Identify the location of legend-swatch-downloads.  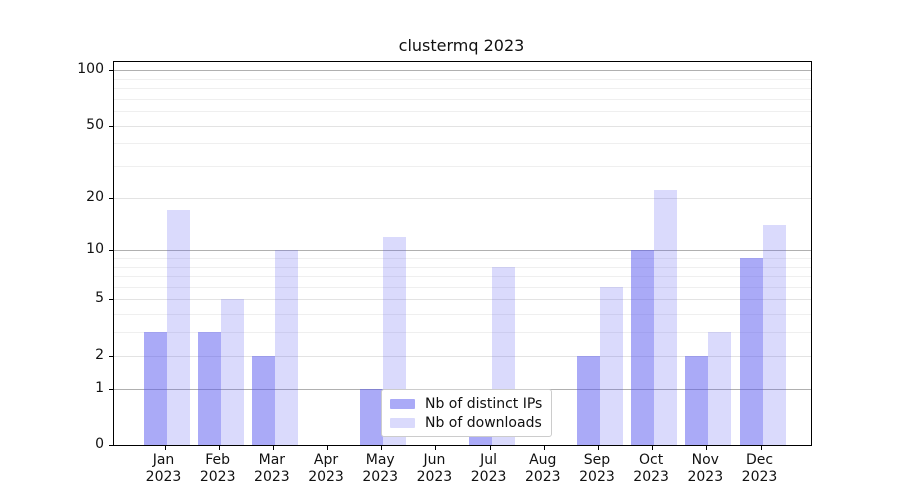
(402, 422).